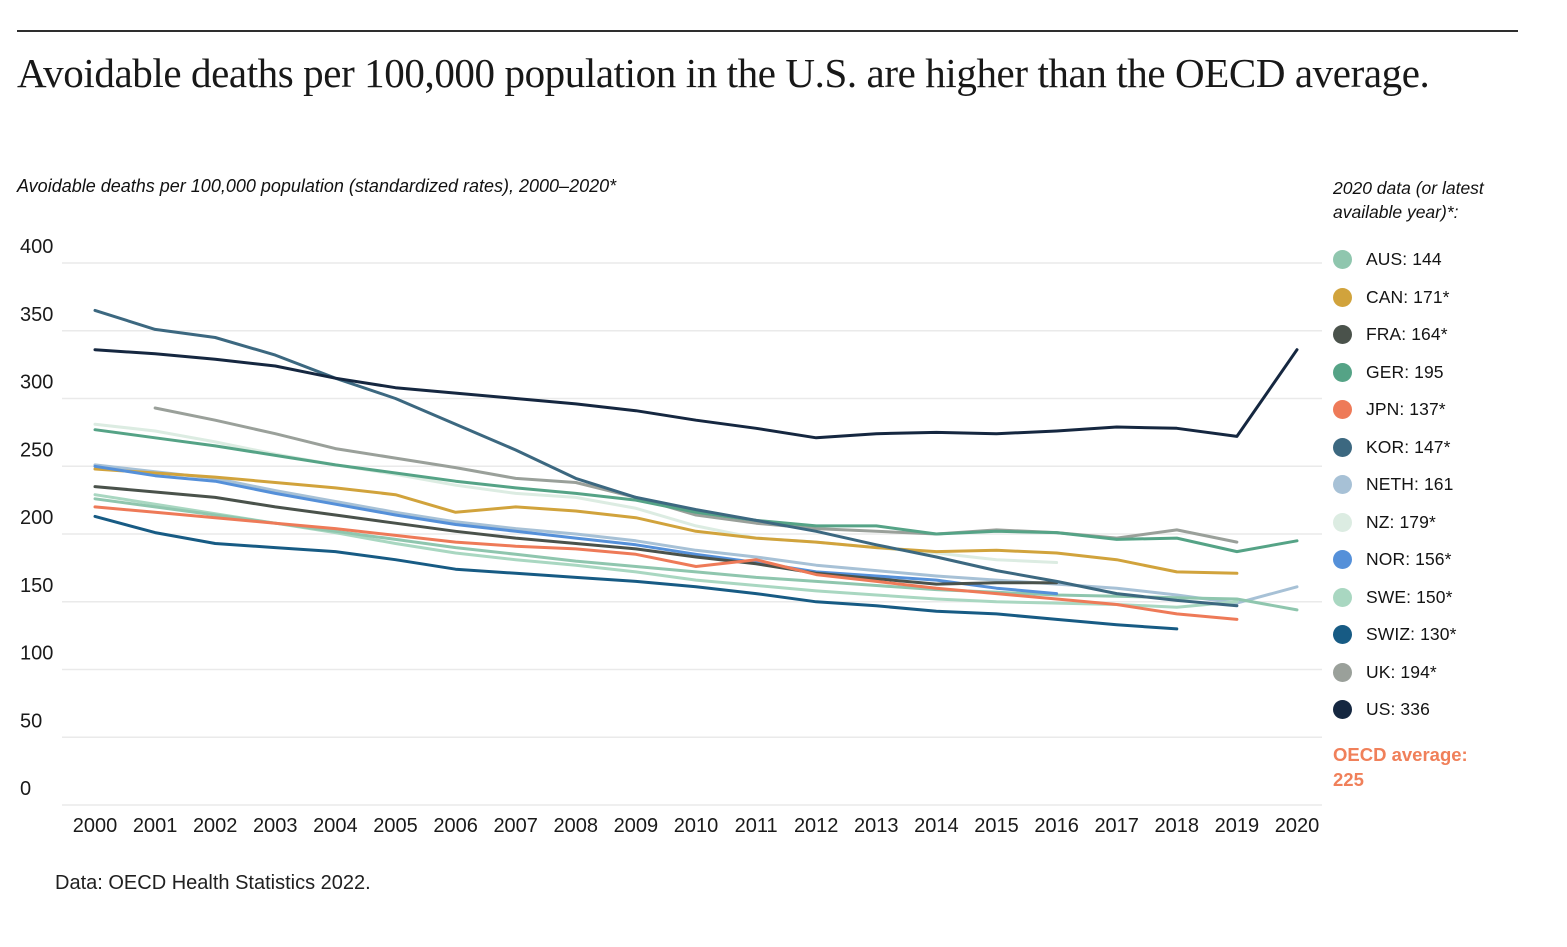 This screenshot has height=947, width=1567. What do you see at coordinates (1342, 710) in the screenshot?
I see `legend-dot-us` at bounding box center [1342, 710].